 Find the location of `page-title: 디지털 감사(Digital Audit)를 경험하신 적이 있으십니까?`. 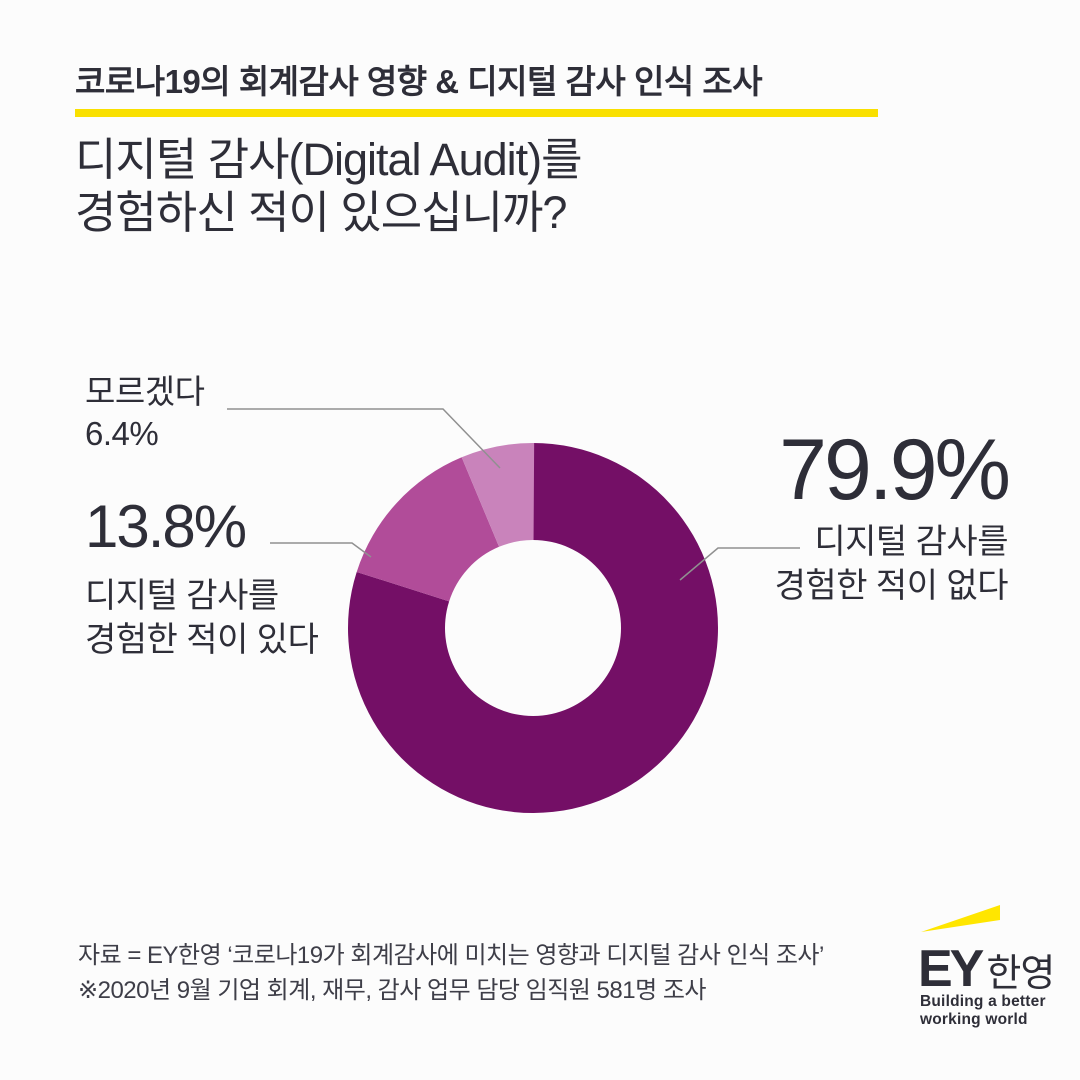

page-title: 디지털 감사(Digital Audit)를 경험하신 적이 있으십니까? is located at coordinates (329, 186).